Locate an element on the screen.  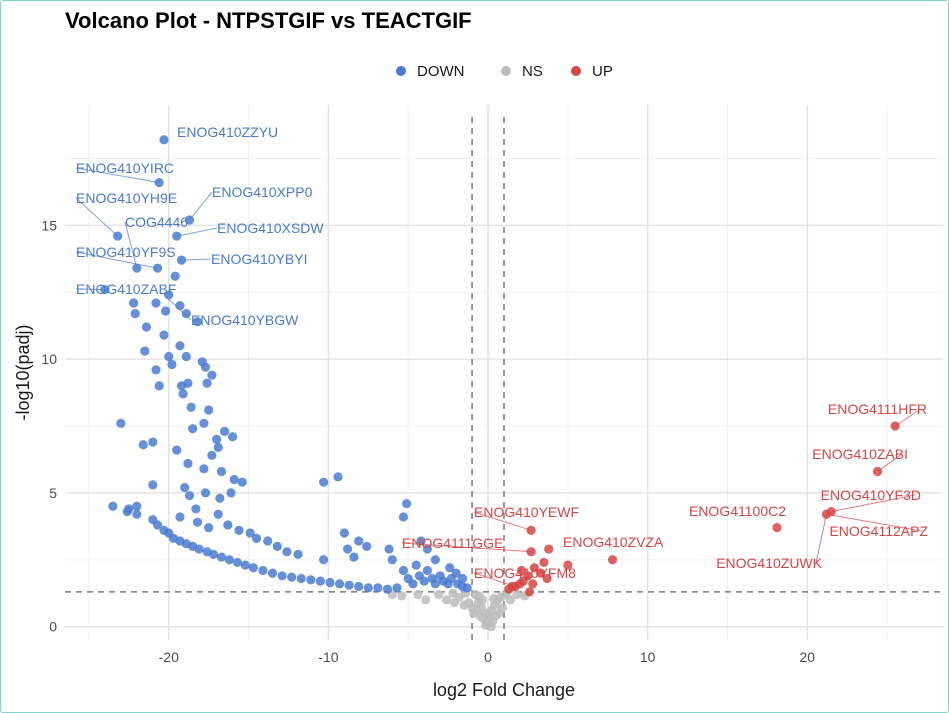
gene-label: ENOG410YF9S is located at coordinates (126, 252).